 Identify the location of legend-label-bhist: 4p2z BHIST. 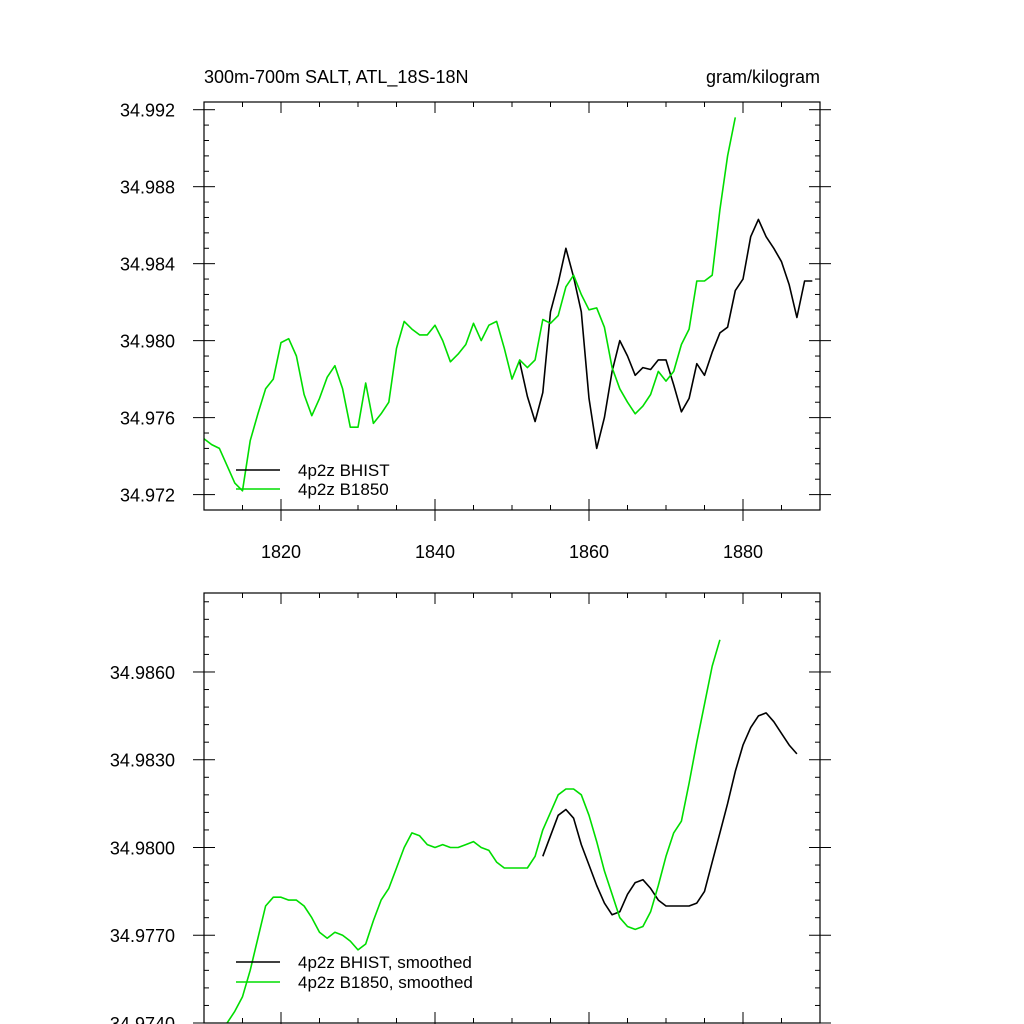
(344, 470).